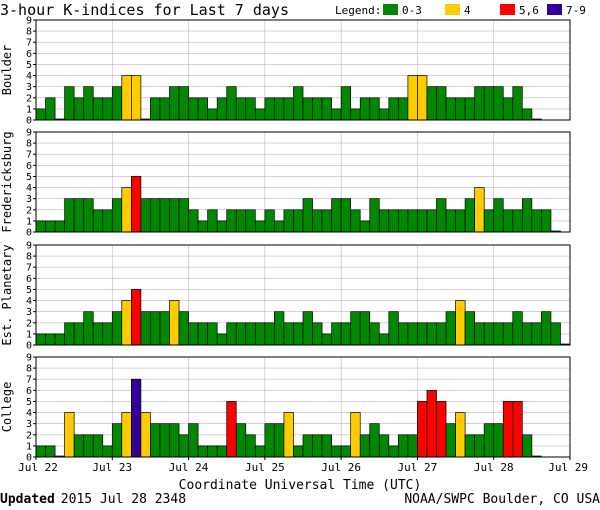  What do you see at coordinates (29, 334) in the screenshot?
I see `y-tick-label: 1` at bounding box center [29, 334].